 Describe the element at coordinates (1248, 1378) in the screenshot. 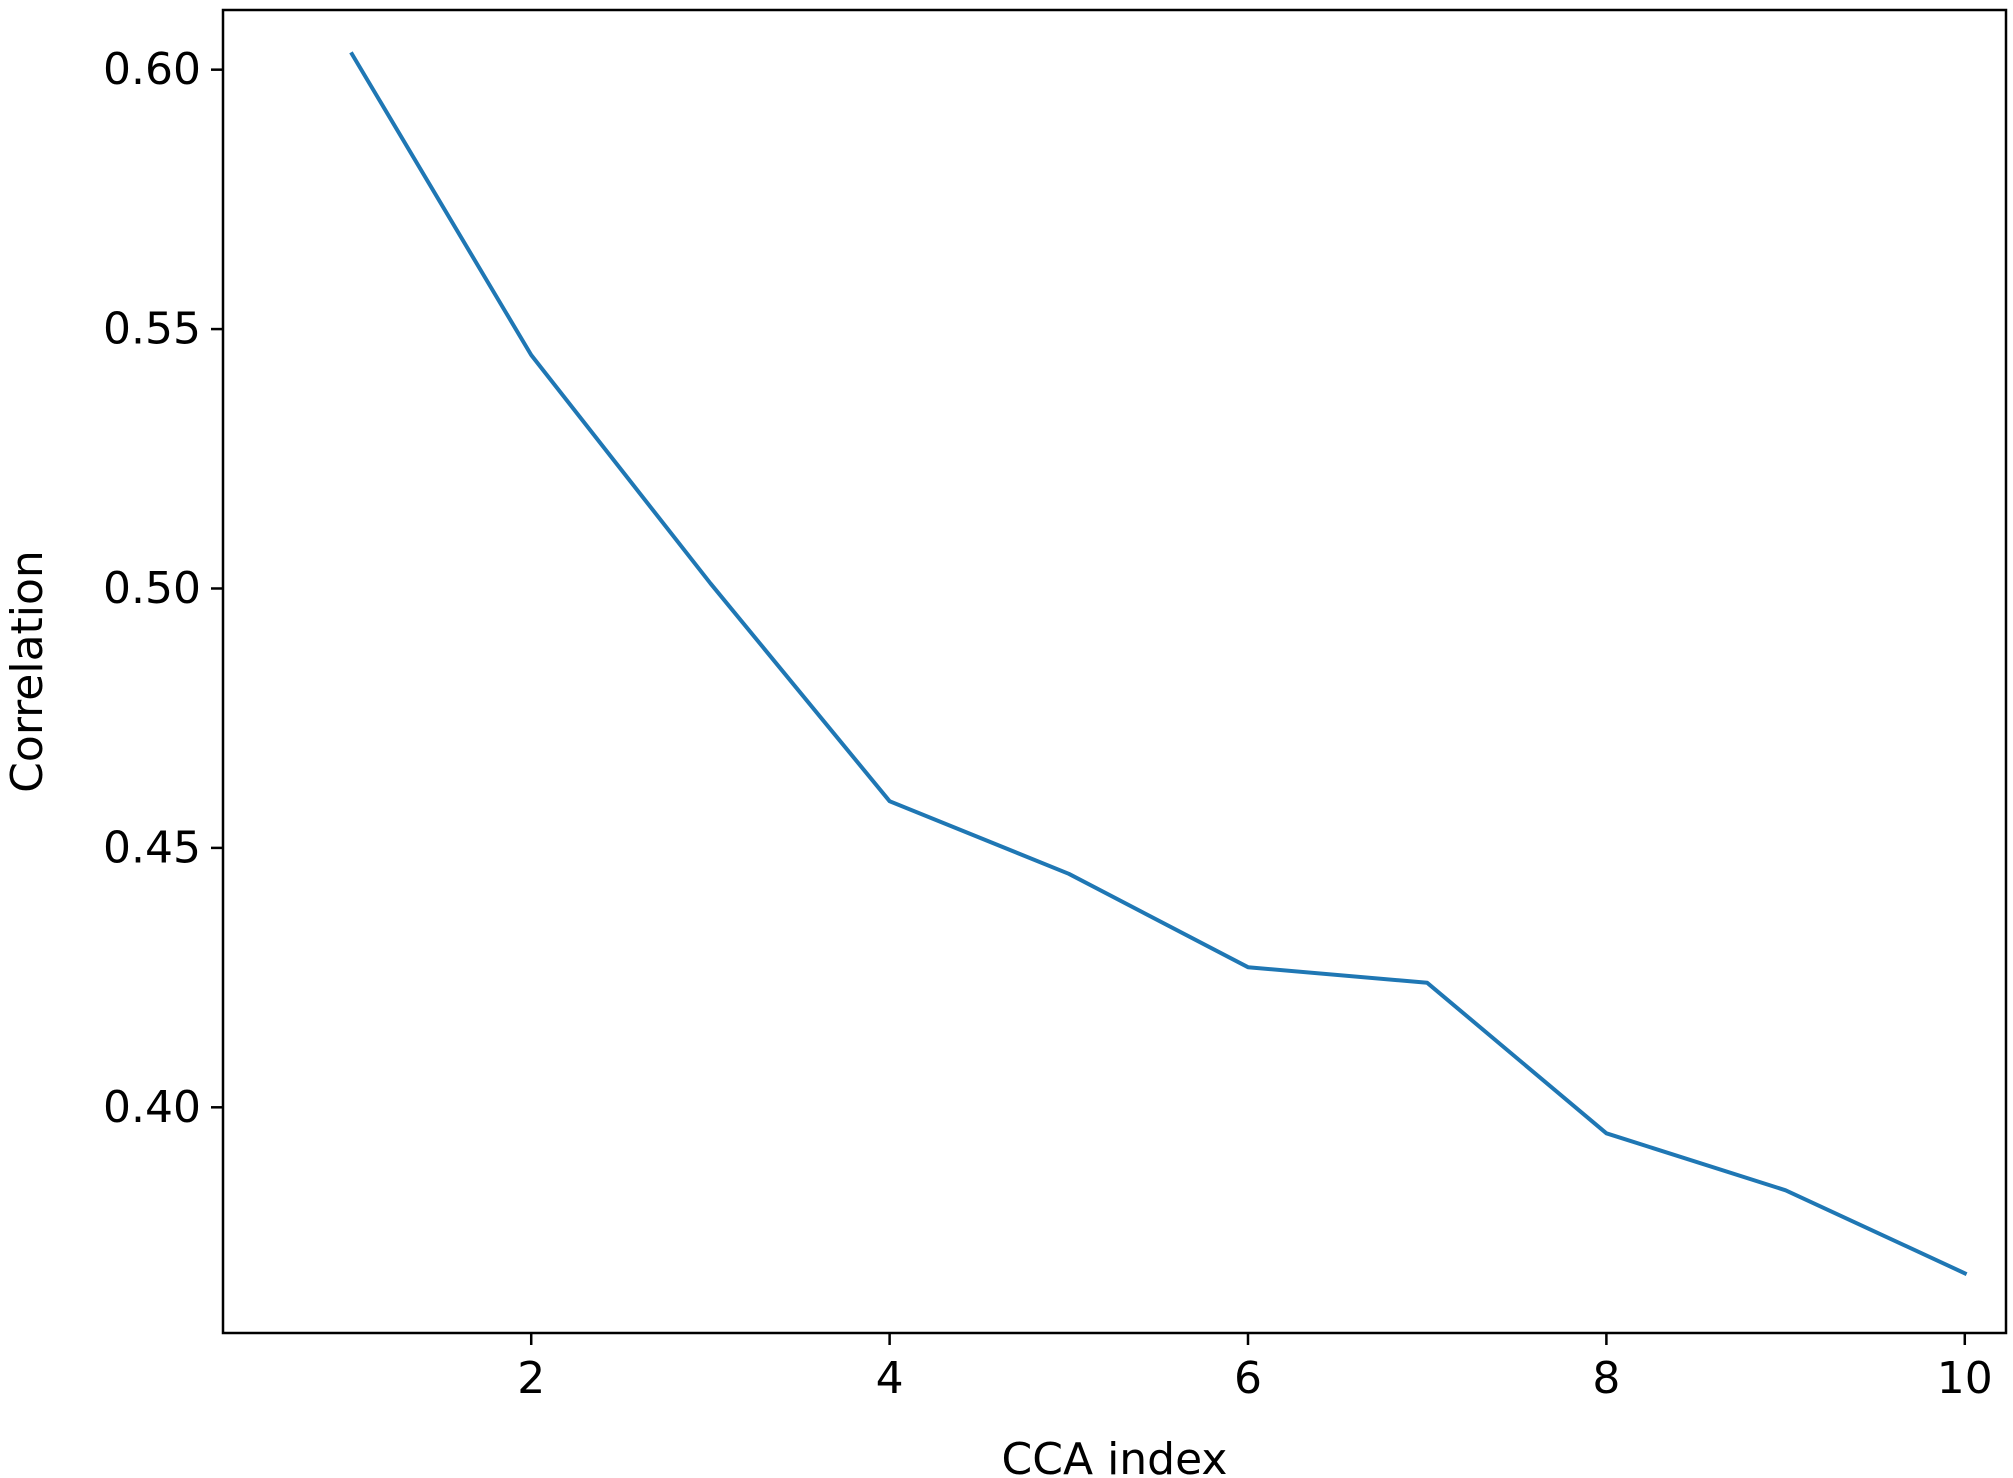

I see `x-tick-label: 6` at that location.